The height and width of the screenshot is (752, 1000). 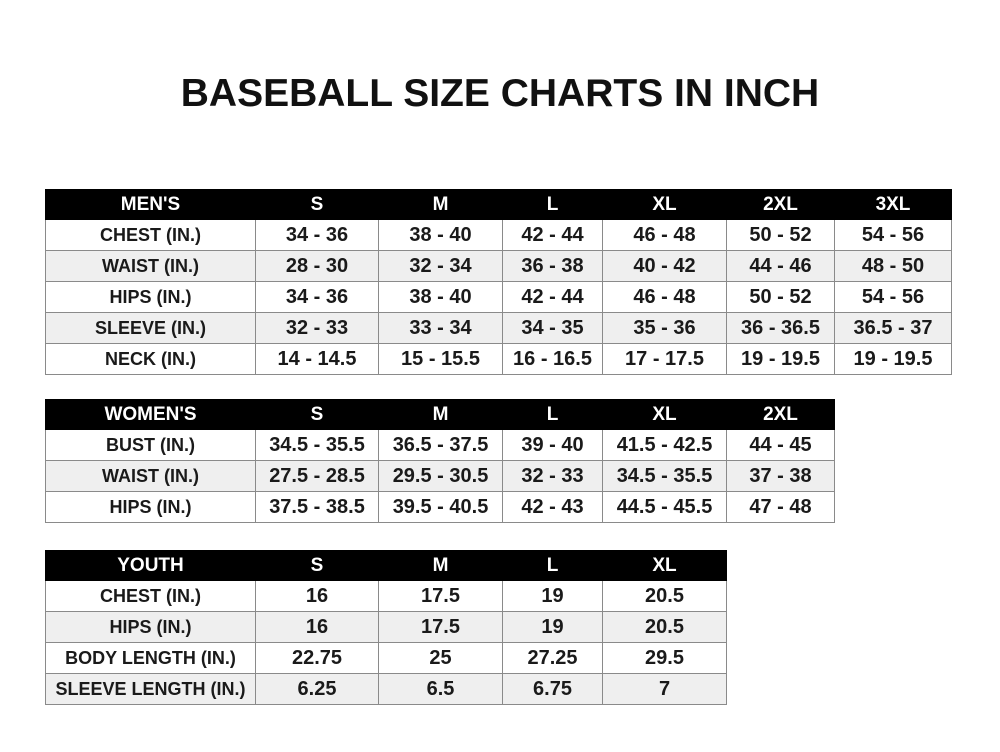 What do you see at coordinates (317, 476) in the screenshot?
I see `size-value: 27.5 - 28.5` at bounding box center [317, 476].